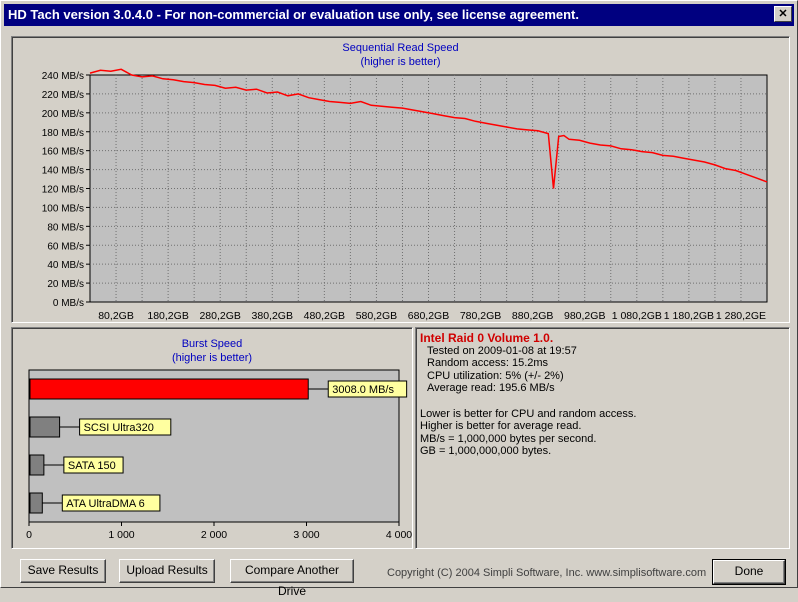 The height and width of the screenshot is (602, 798). Describe the element at coordinates (63, 571) in the screenshot. I see `save-results-button: Save Results` at that location.